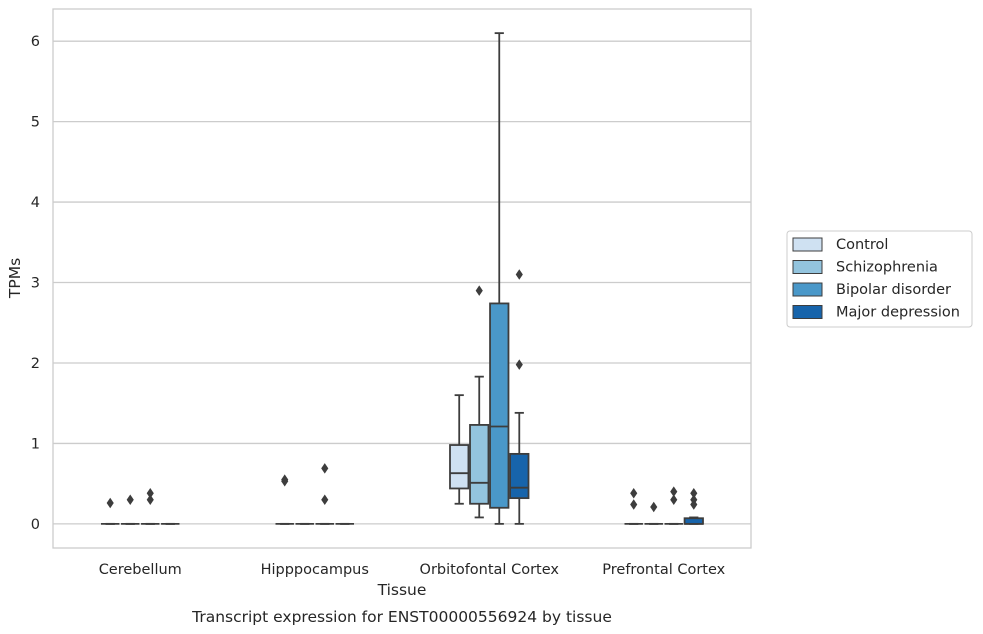 The height and width of the screenshot is (634, 983). I want to click on y-tick-label-5: 5, so click(35, 123).